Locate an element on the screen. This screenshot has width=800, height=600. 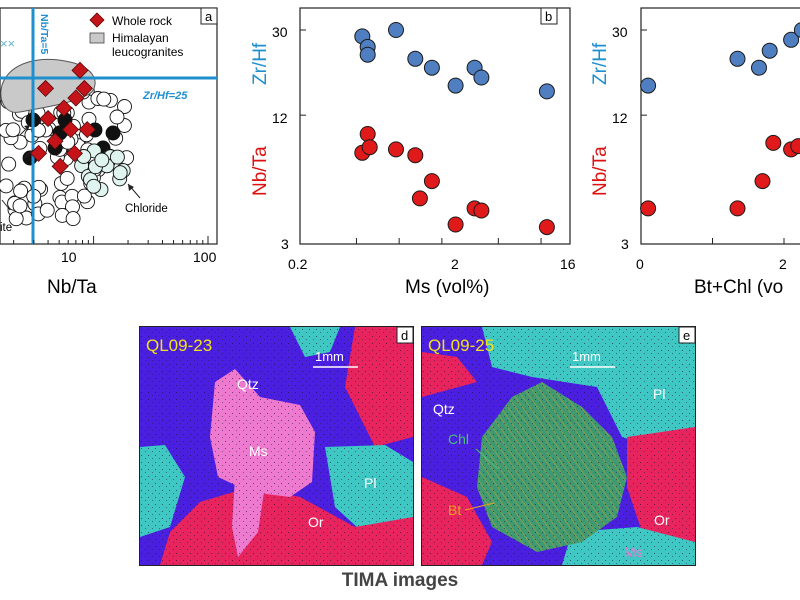
panel-b-letter: b is located at coordinates (548, 16).